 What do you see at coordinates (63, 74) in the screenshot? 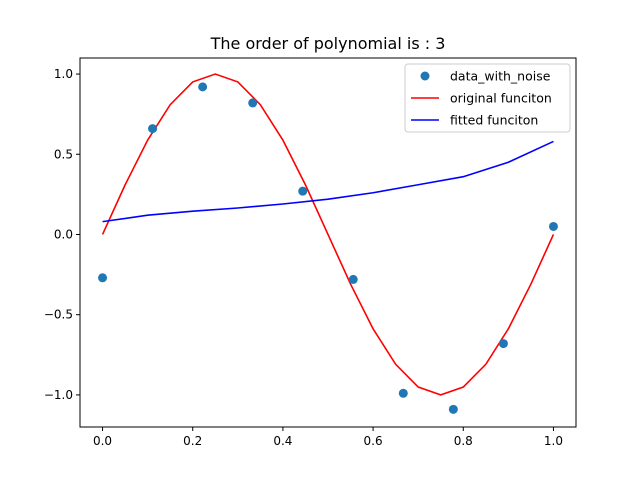
I see `y-tick-label: 1.0` at bounding box center [63, 74].